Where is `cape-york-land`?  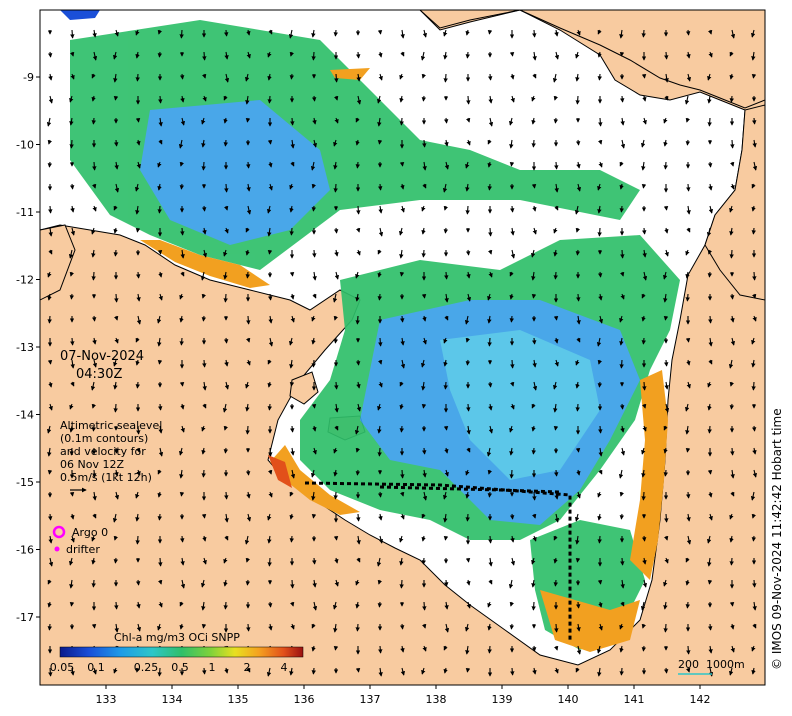
cape-york-land is located at coordinates (734, 202).